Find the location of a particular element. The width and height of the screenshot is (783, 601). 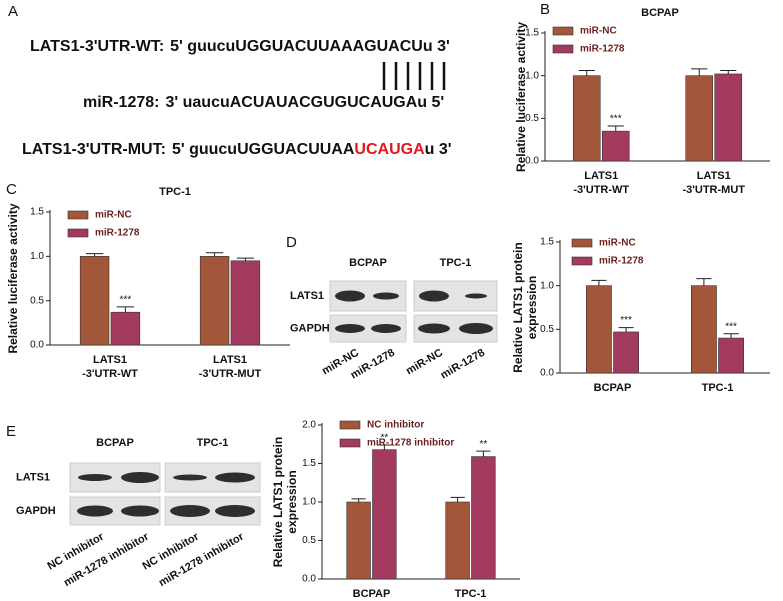

sequence-label: LATS1-3'UTR-WT: is located at coordinates (97, 46).